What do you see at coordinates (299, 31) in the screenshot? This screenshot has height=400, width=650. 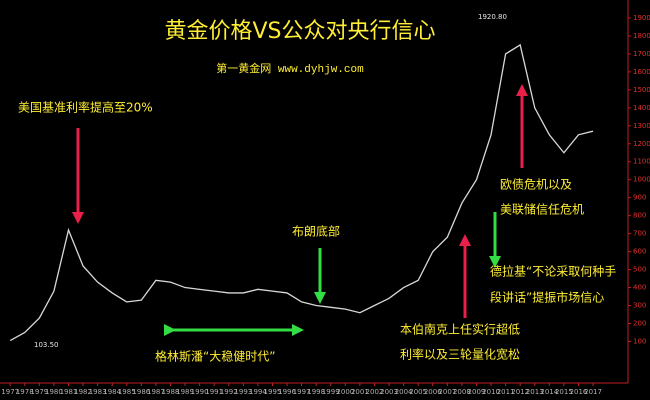 I see `chart-title: 黄金价格VS公众对央行信心` at bounding box center [299, 31].